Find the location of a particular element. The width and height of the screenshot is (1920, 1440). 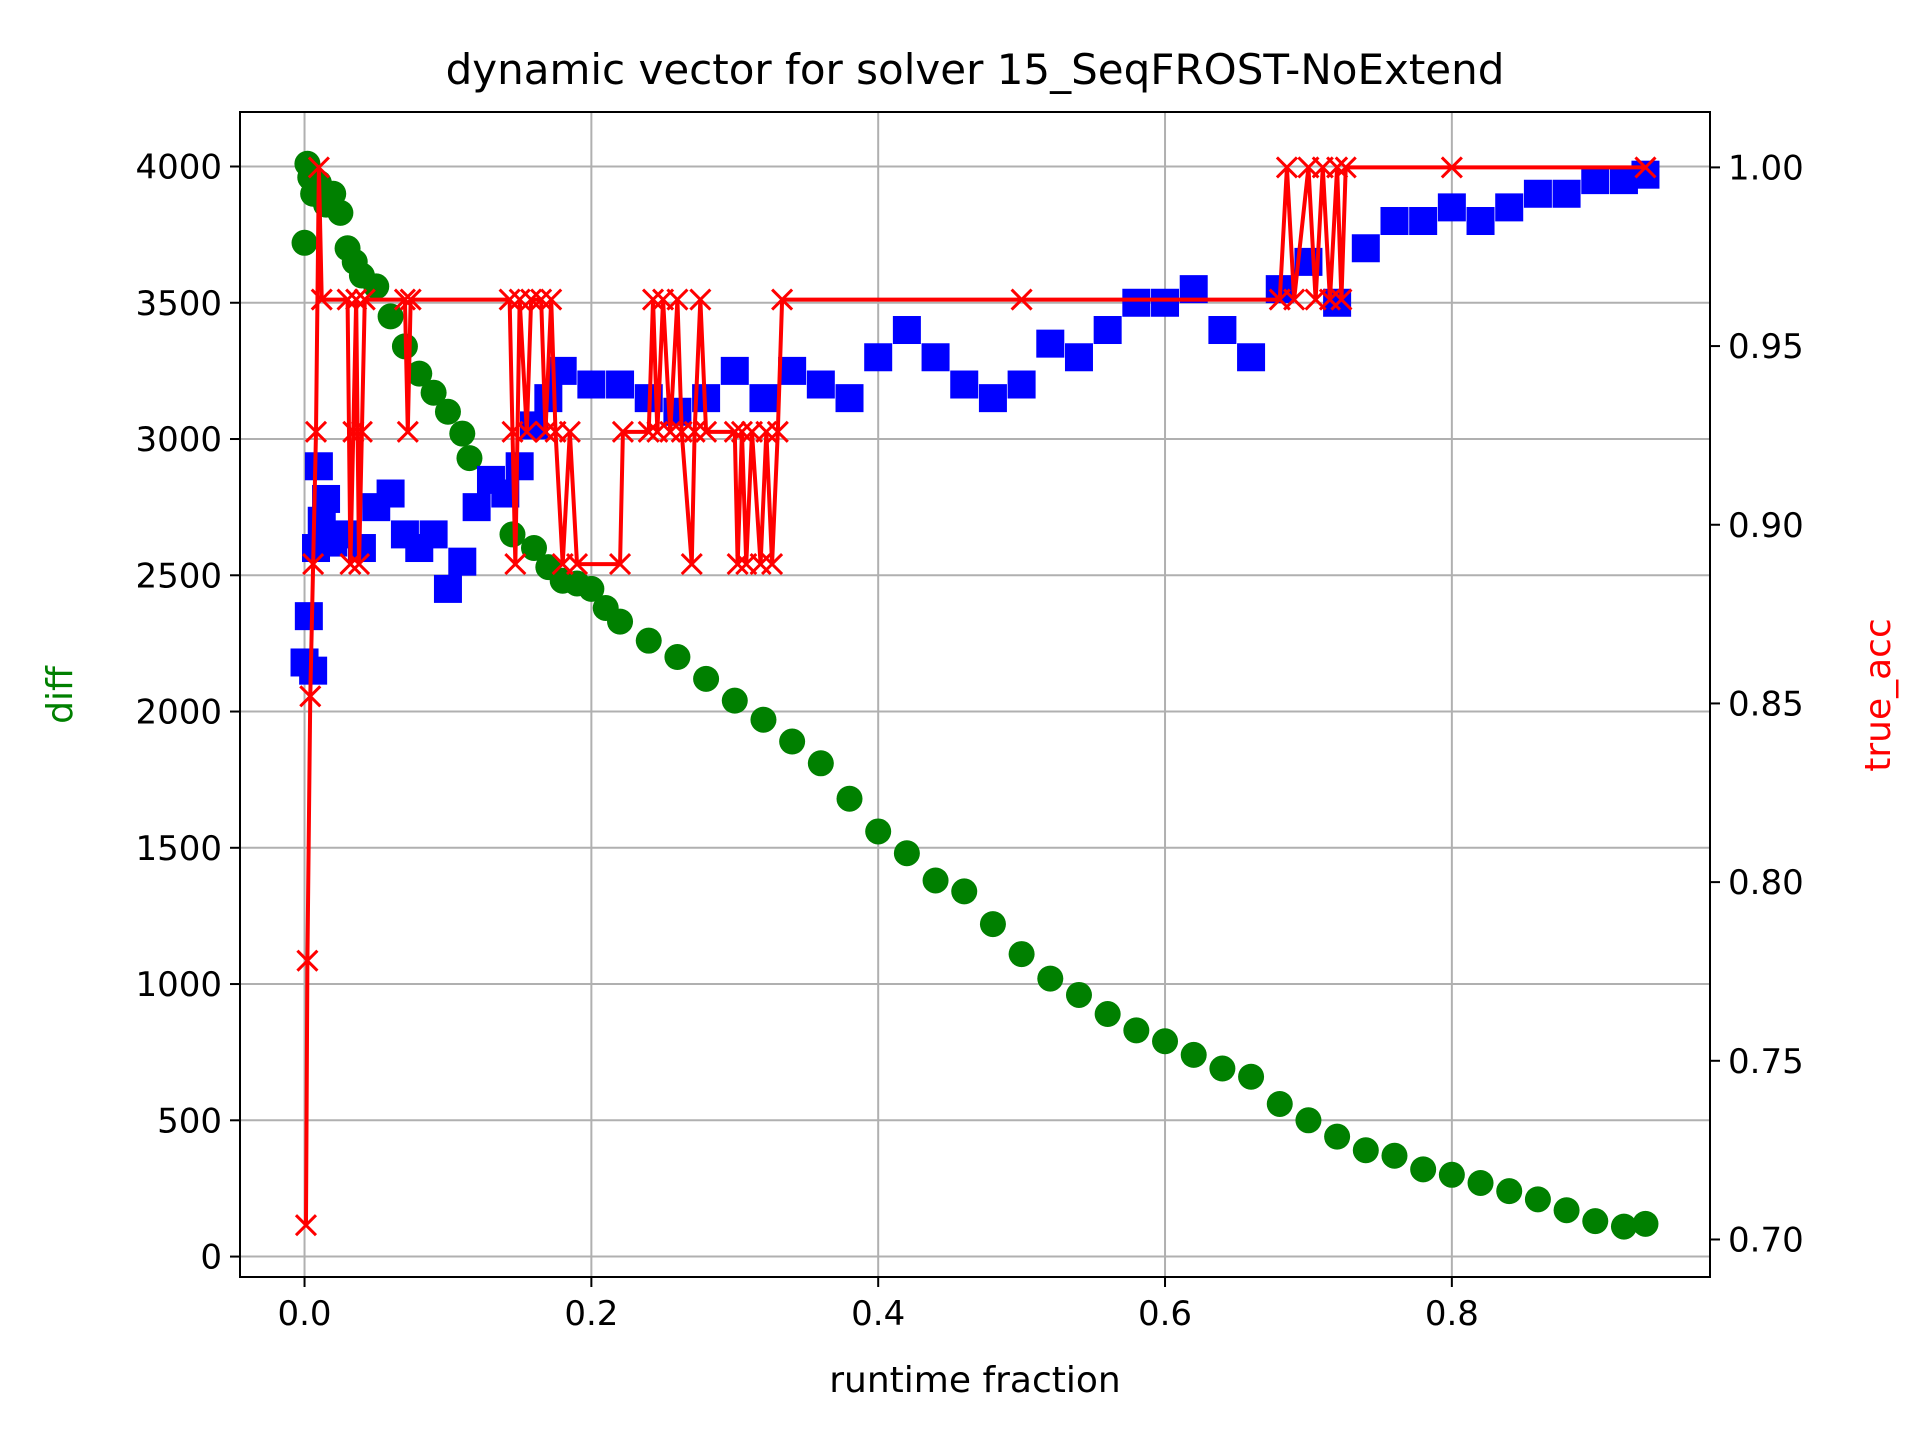

x-tick-label: 0.6 is located at coordinates (1165, 1314).